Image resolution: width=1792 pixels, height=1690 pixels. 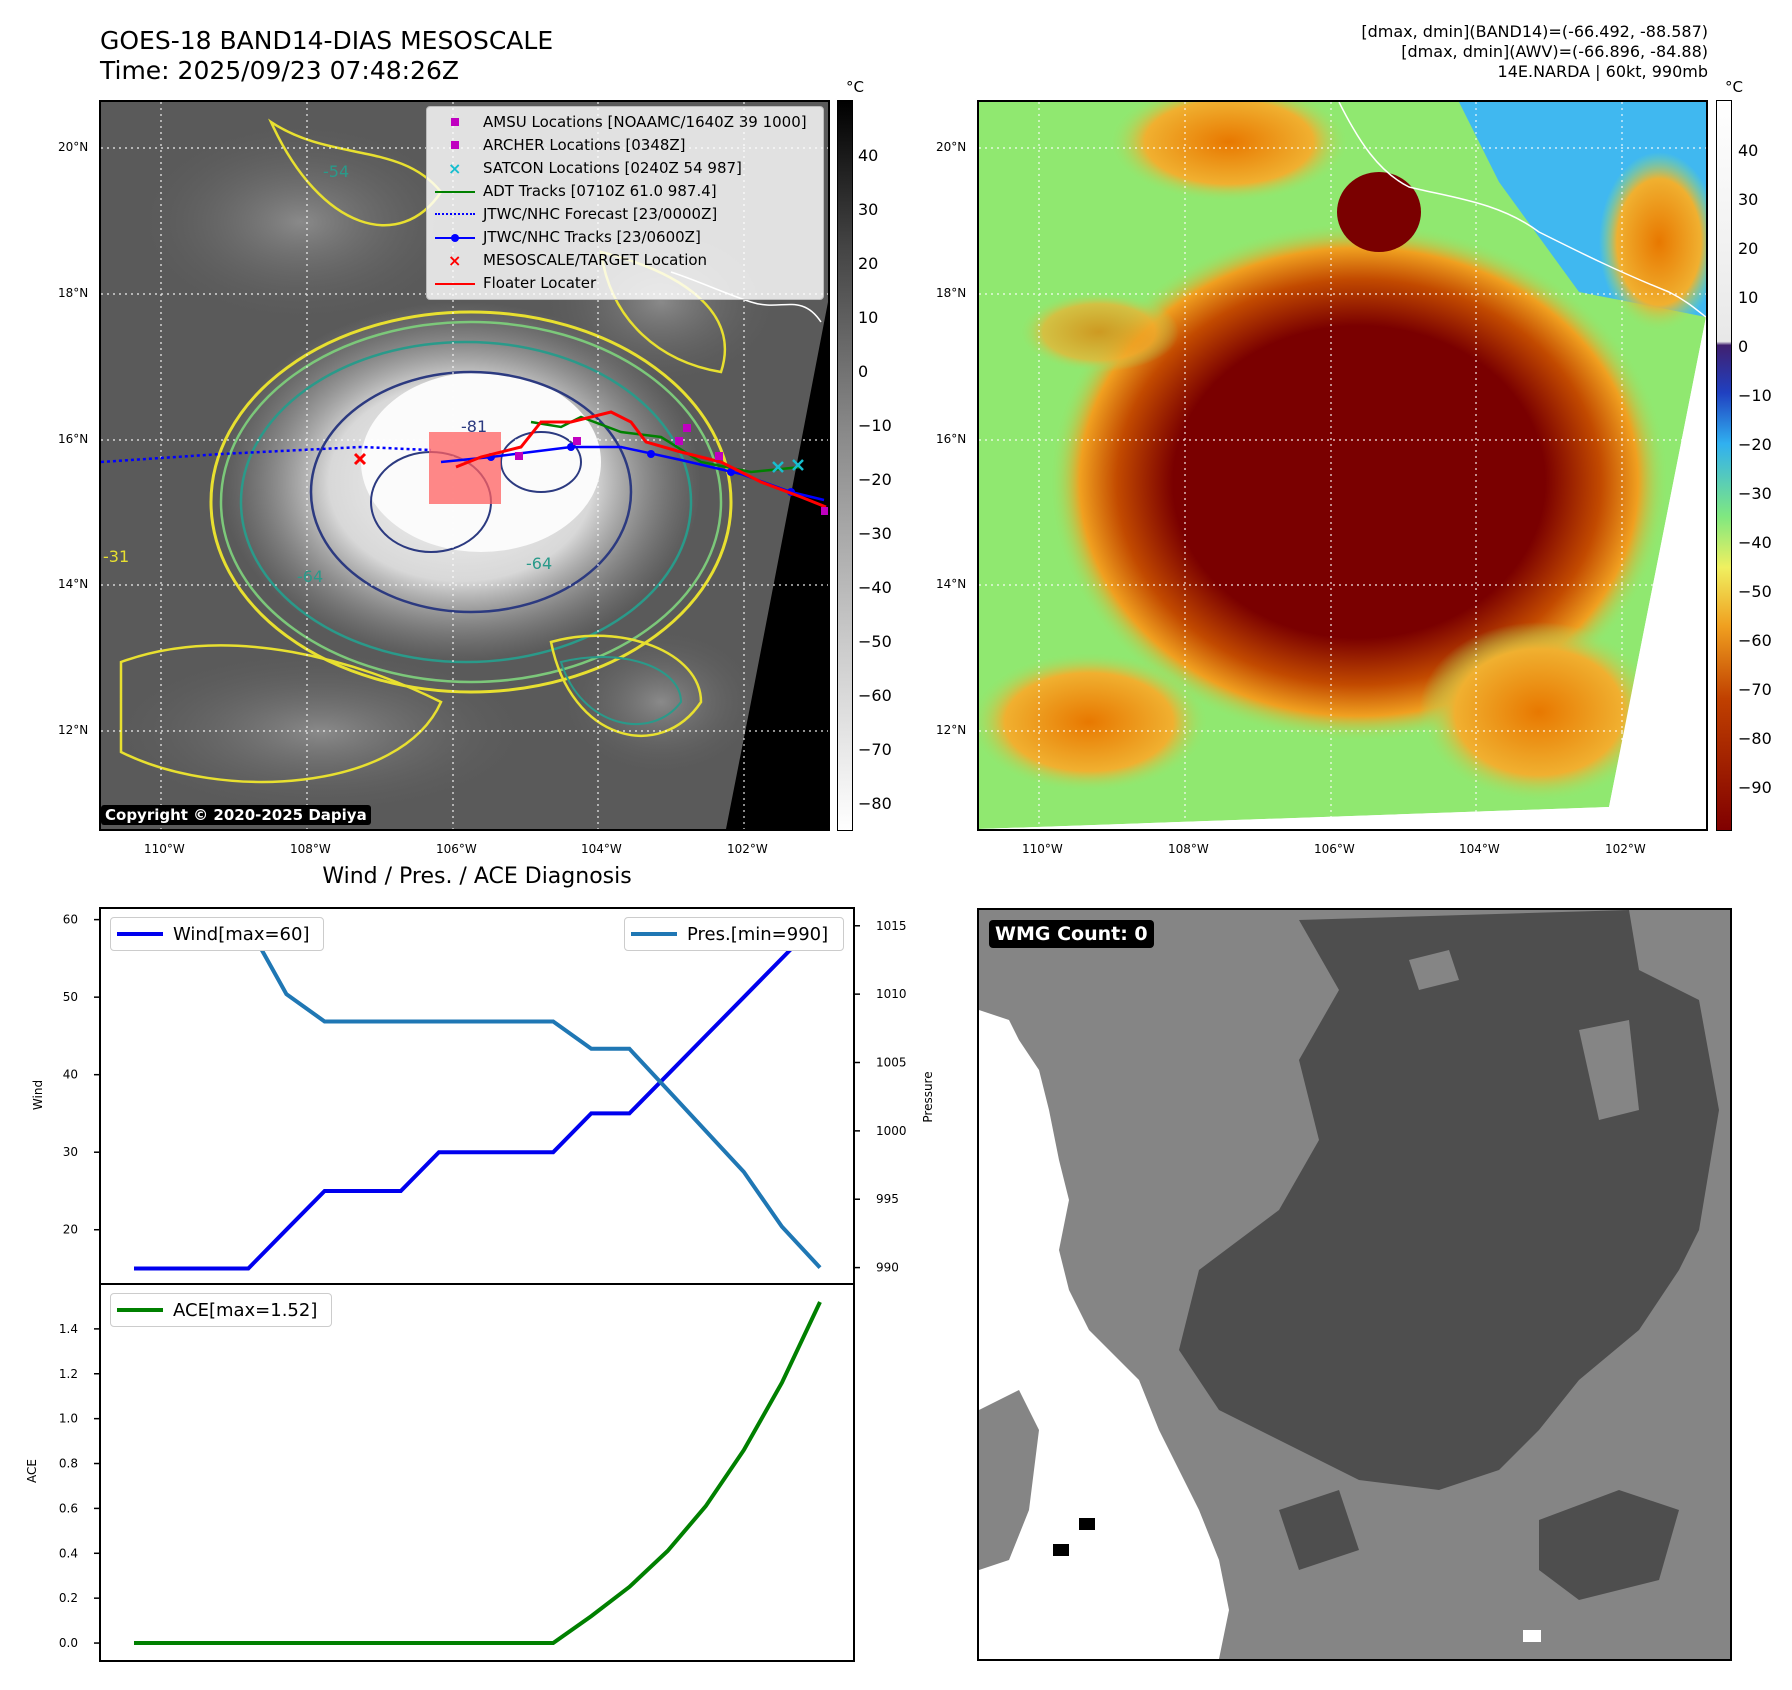 What do you see at coordinates (70, 1075) in the screenshot?
I see `wind-axis-tick-label: 40` at bounding box center [70, 1075].